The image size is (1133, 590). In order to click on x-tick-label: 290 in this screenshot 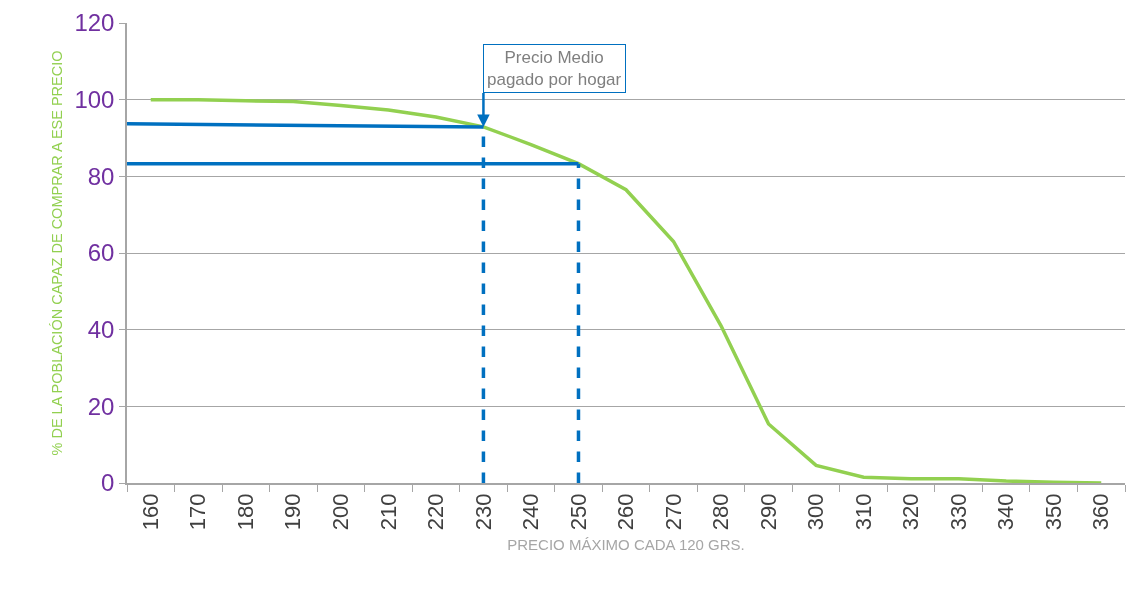, I will do `click(768, 512)`.